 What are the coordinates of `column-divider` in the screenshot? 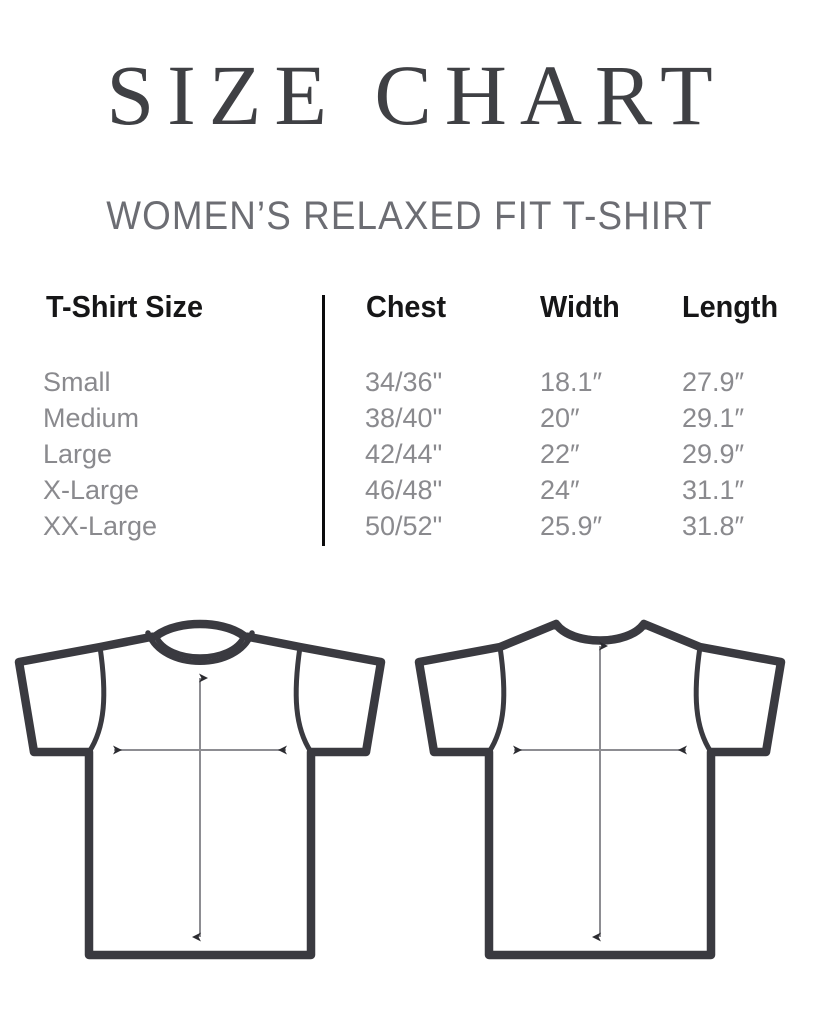 It's located at (323, 420).